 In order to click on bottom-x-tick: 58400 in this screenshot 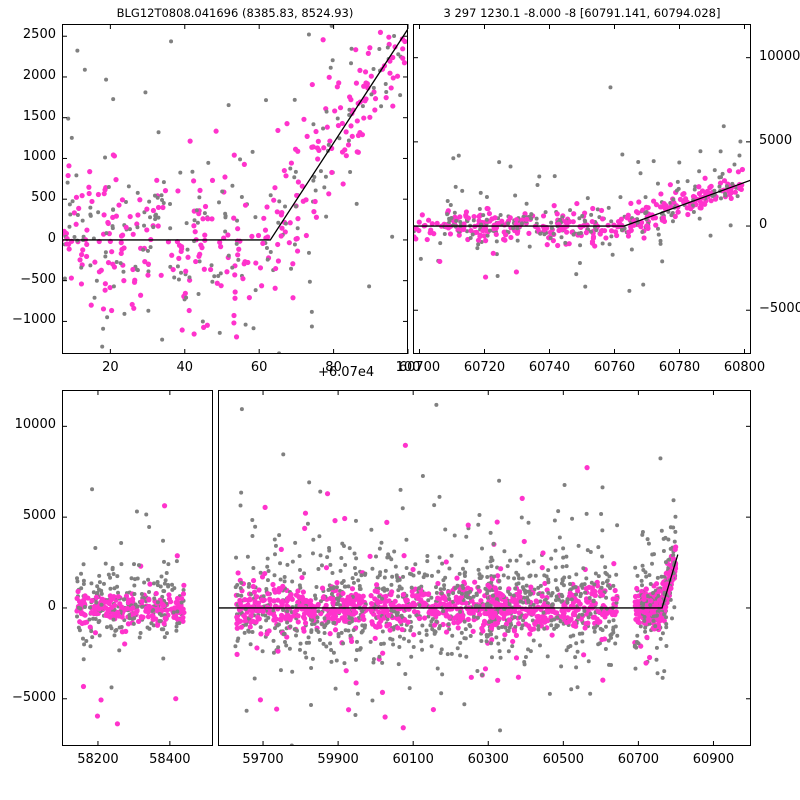, I will do `click(170, 759)`.